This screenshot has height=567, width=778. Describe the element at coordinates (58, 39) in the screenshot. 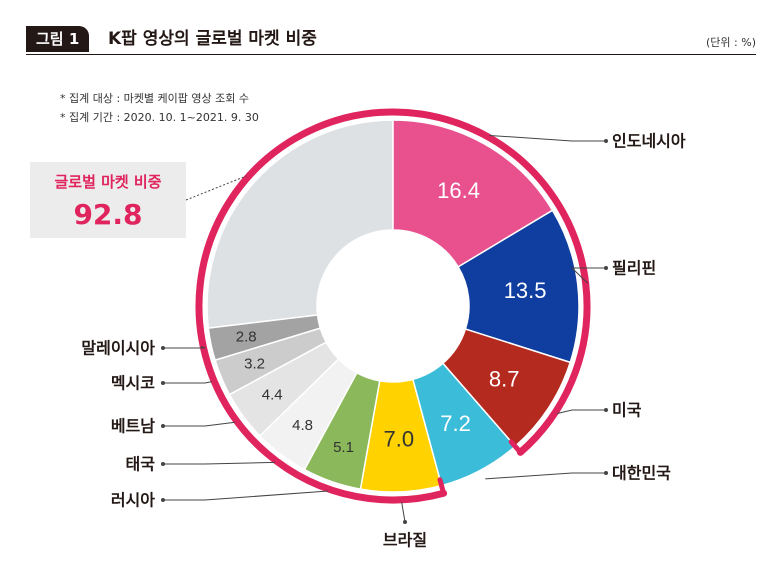

I see `figure-badge: 그림 1` at that location.